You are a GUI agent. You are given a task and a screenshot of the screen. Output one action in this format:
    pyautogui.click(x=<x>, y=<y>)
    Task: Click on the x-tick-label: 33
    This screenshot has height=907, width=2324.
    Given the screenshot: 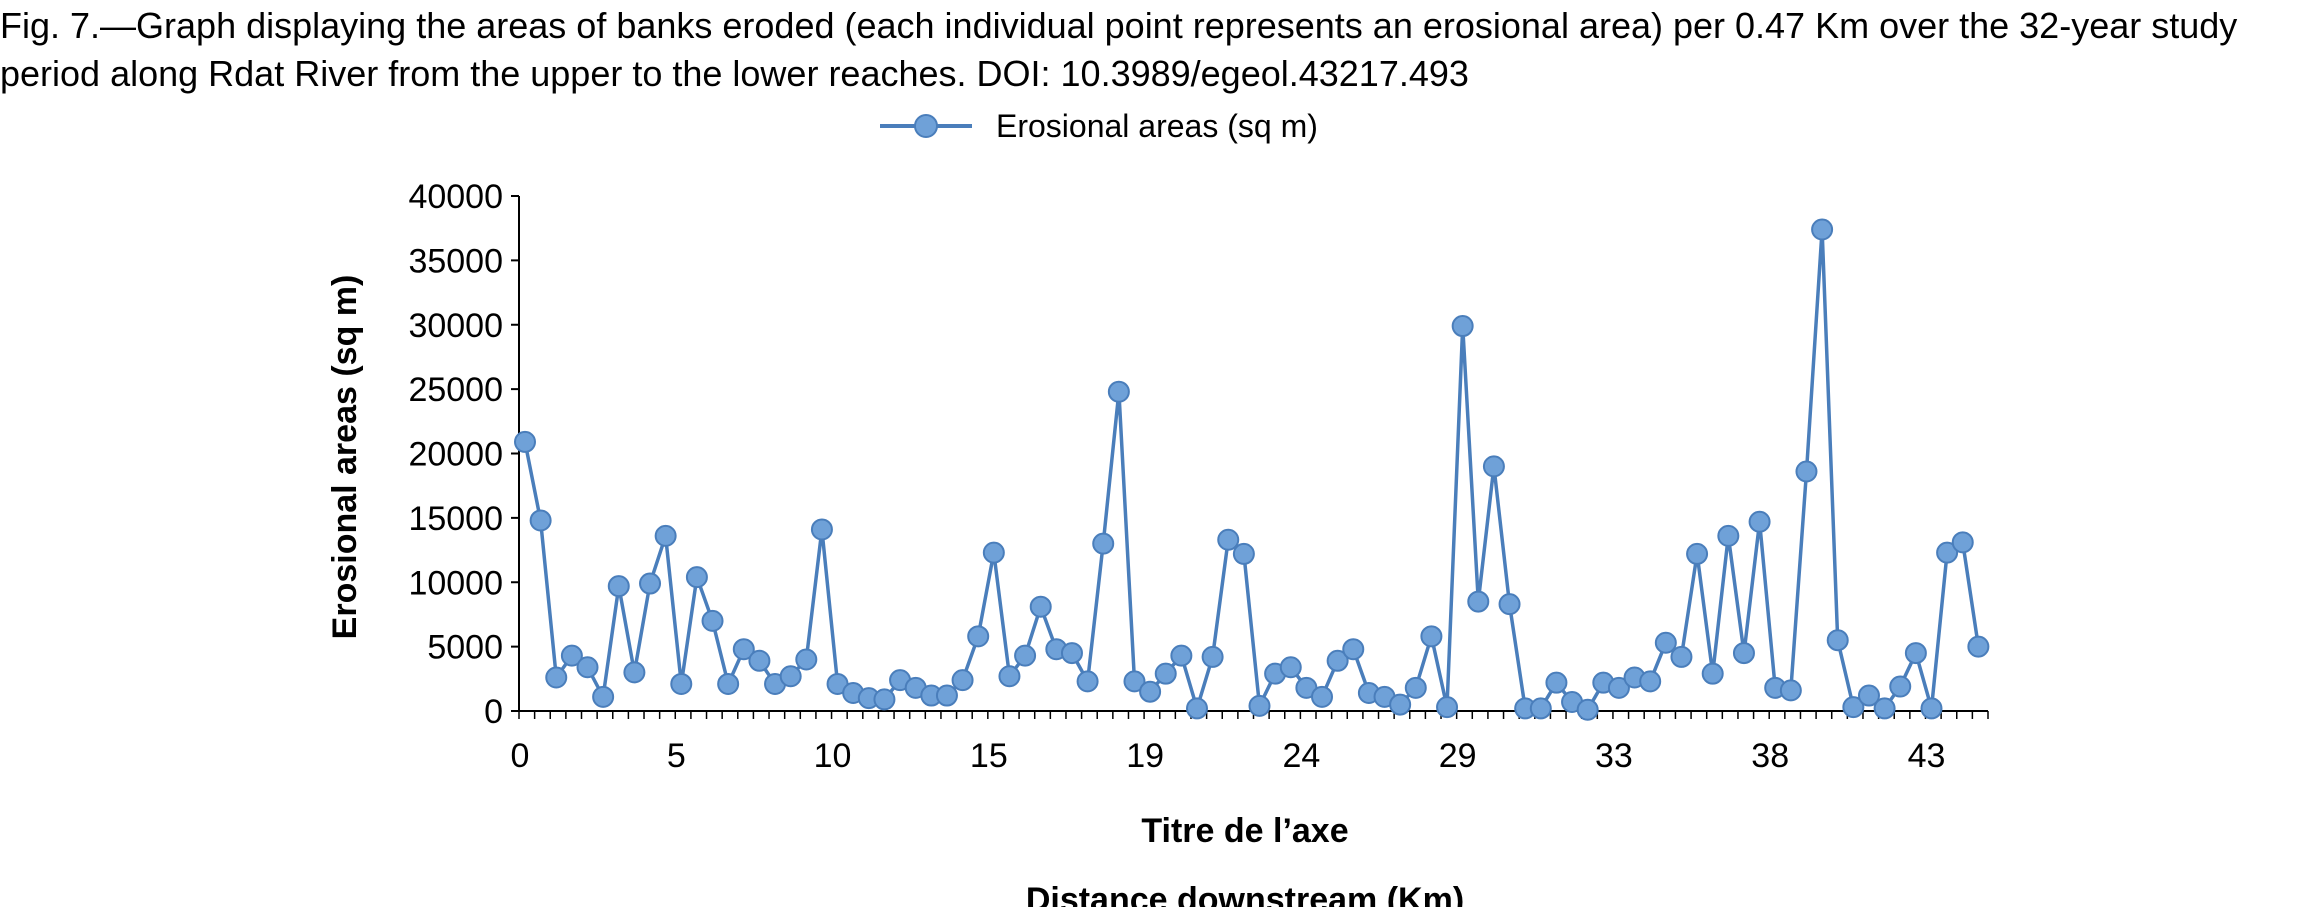 What is the action you would take?
    pyautogui.click(x=1614, y=756)
    